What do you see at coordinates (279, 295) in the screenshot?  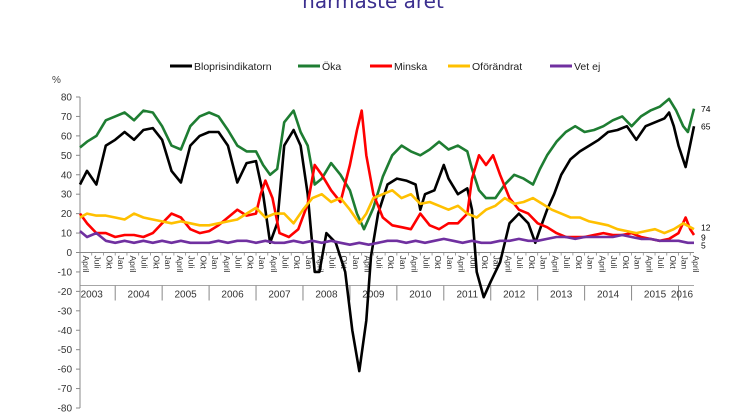 I see `year-label: 2007` at bounding box center [279, 295].